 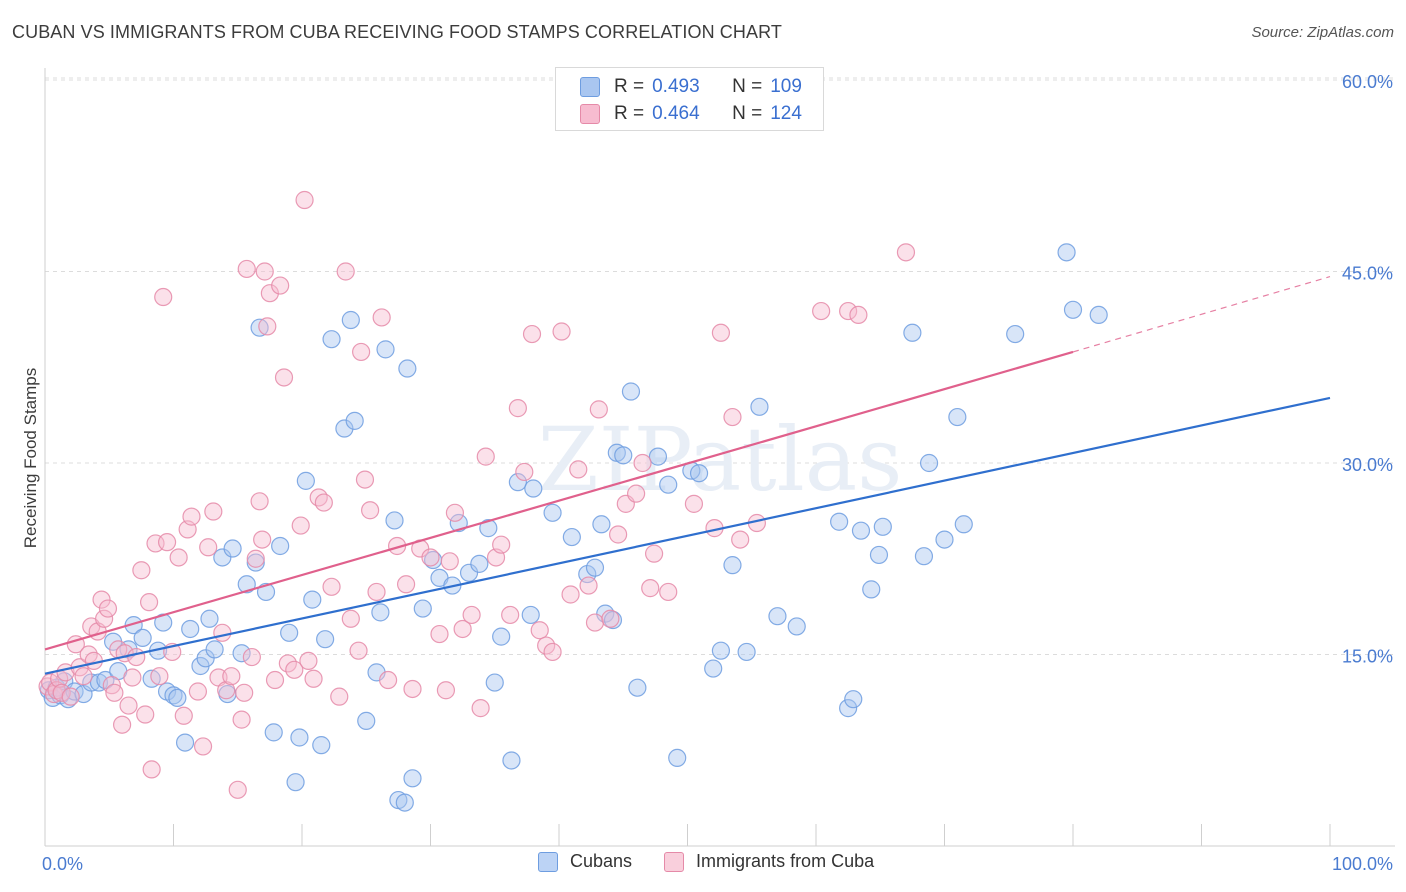 I want to click on watermark: ZIPatlas, so click(x=720, y=459).